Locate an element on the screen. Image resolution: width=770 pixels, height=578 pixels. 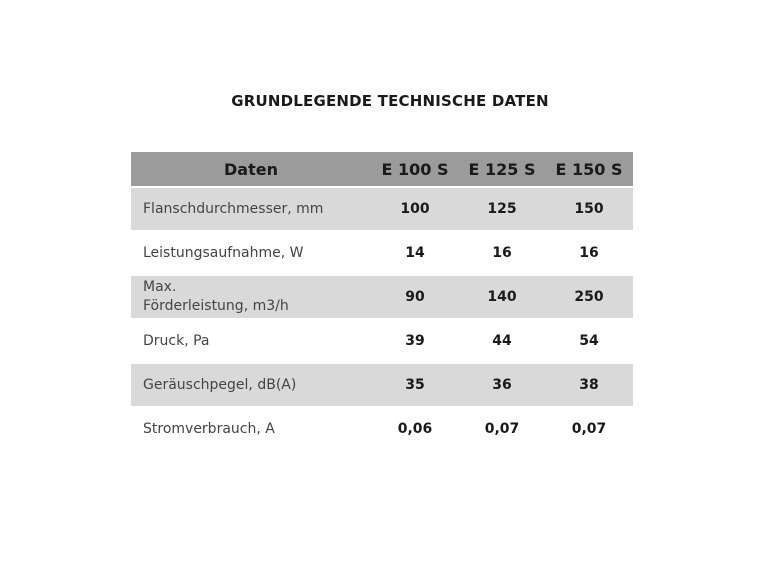
table-header-row: Daten E 100 S E 125 S E 150 S is located at coordinates (382, 169).